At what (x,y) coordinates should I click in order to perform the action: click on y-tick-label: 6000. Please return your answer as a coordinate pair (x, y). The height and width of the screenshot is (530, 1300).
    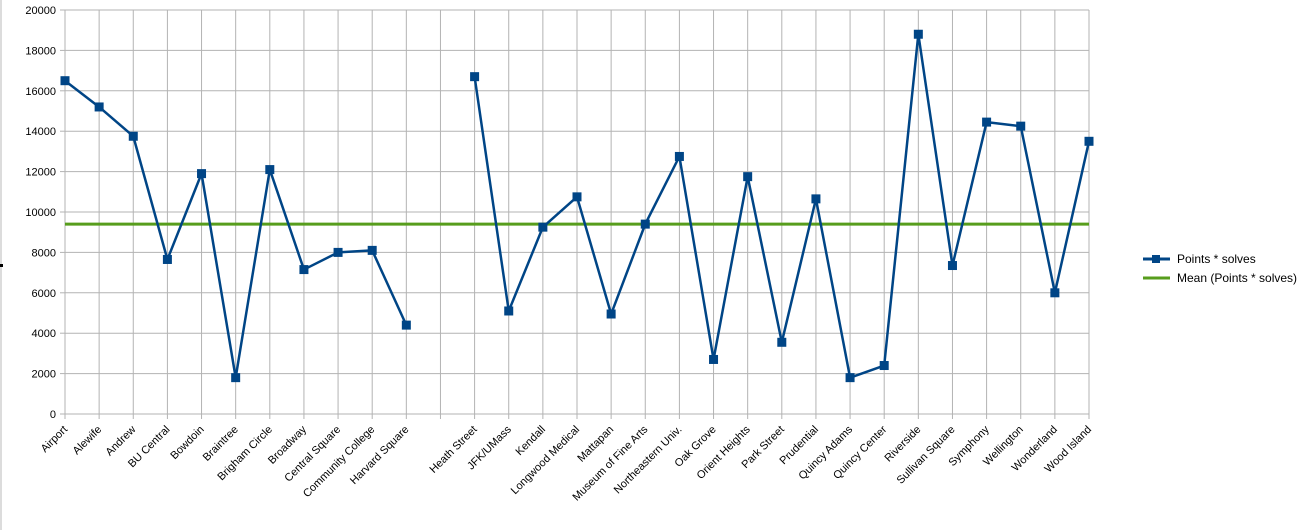
    Looking at the image, I should click on (44, 294).